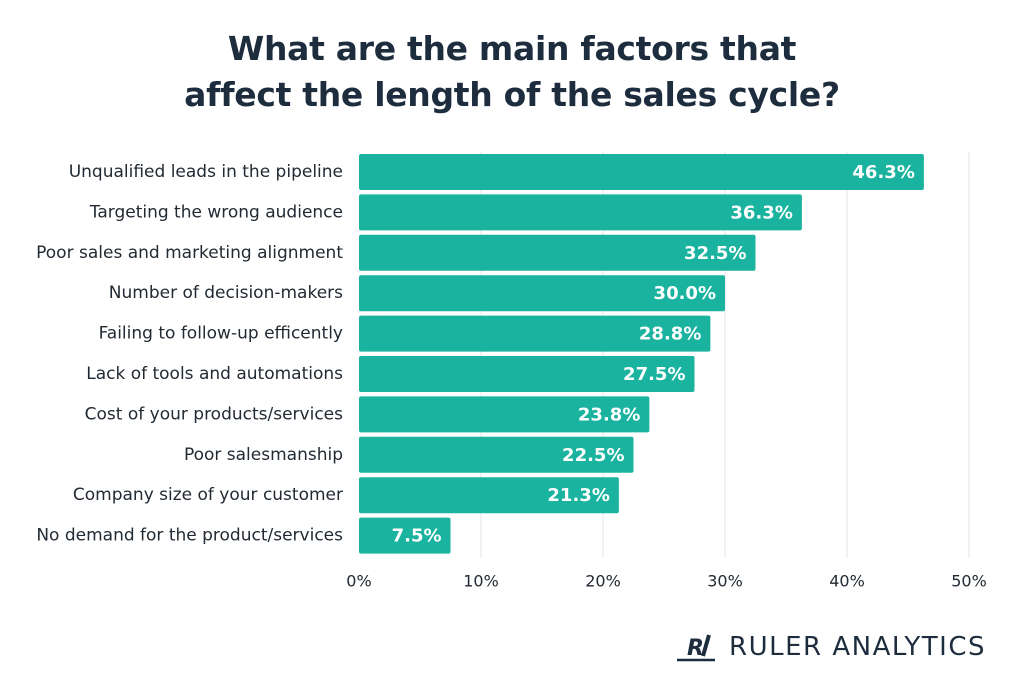  What do you see at coordinates (578, 495) in the screenshot?
I see `data-label: 21.3%` at bounding box center [578, 495].